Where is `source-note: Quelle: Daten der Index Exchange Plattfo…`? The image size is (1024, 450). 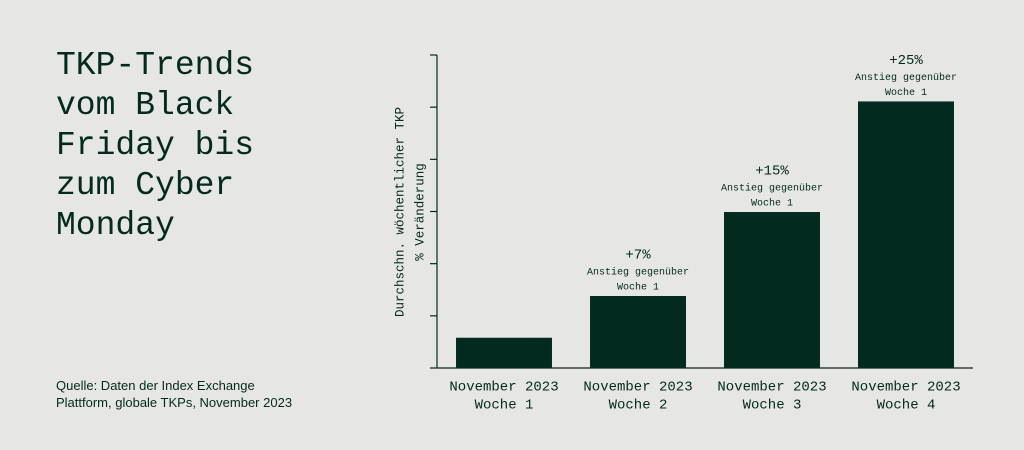
source-note: Quelle: Daten der Index Exchange Plattfo… is located at coordinates (174, 394).